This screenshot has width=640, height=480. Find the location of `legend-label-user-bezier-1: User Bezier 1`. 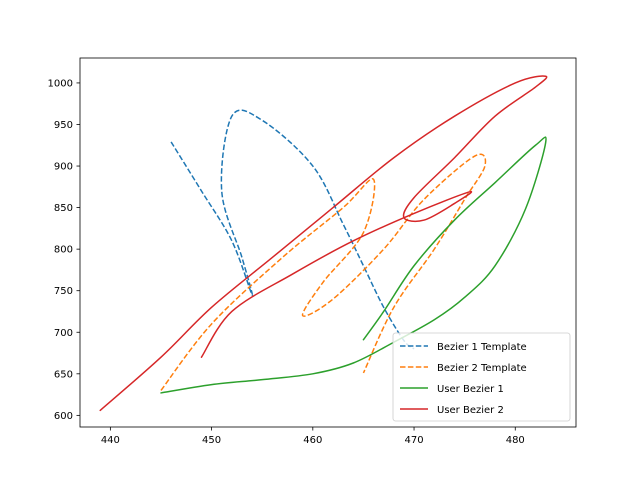

legend-label-user-bezier-1: User Bezier 1 is located at coordinates (470, 389).